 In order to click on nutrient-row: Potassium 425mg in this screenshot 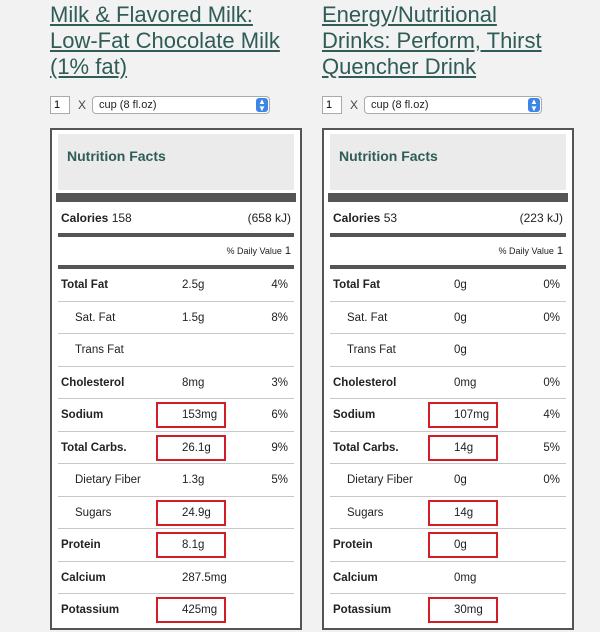, I will do `click(176, 610)`.